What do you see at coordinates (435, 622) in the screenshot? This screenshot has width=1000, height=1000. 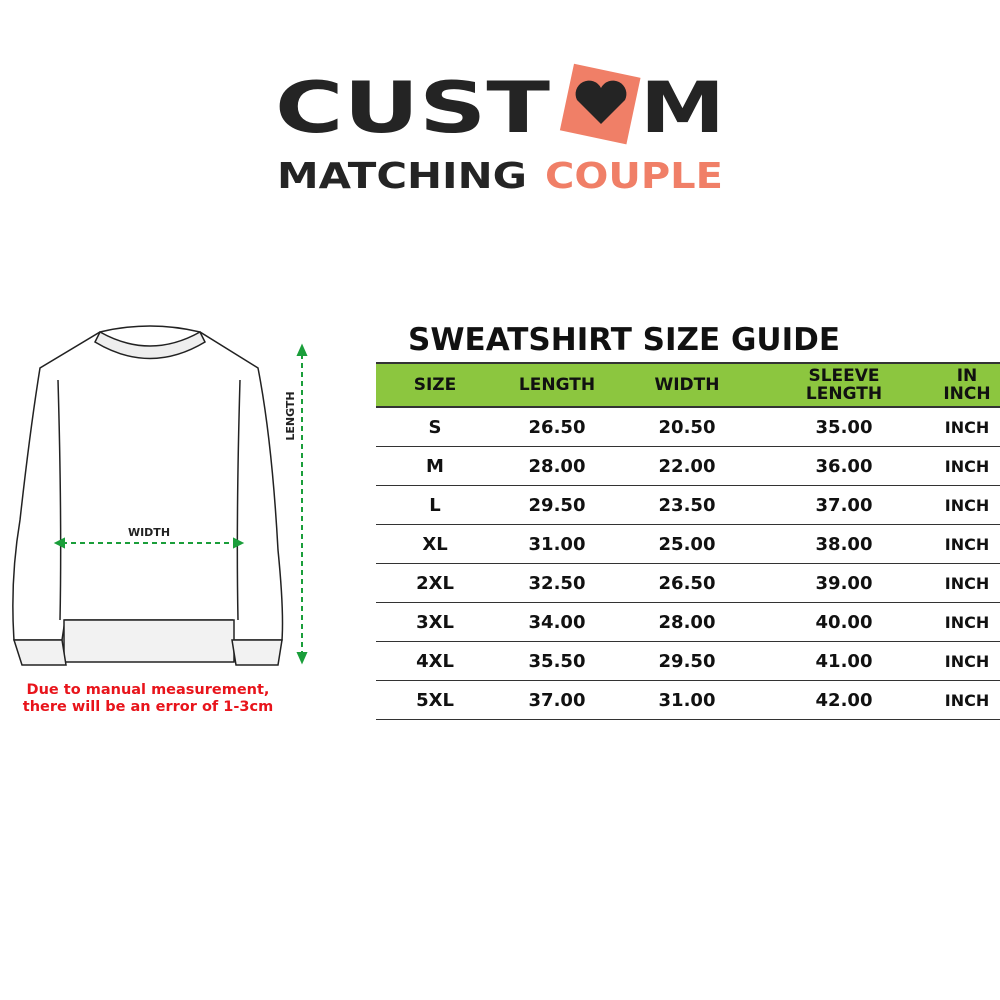 I see `table-cell: 3XL` at bounding box center [435, 622].